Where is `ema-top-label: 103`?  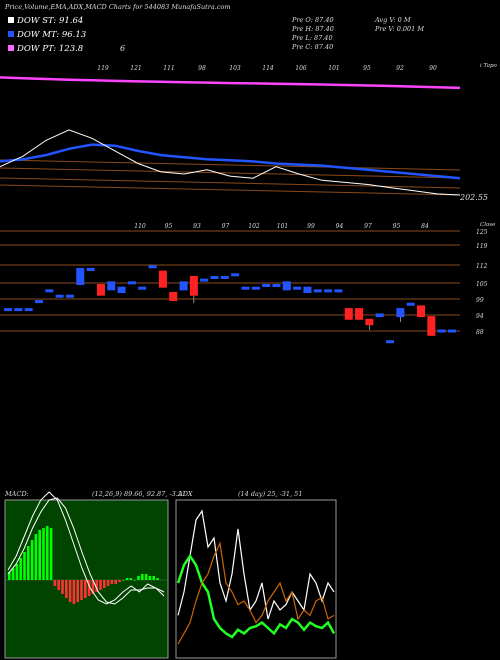 ema-top-label: 103 is located at coordinates (235, 68).